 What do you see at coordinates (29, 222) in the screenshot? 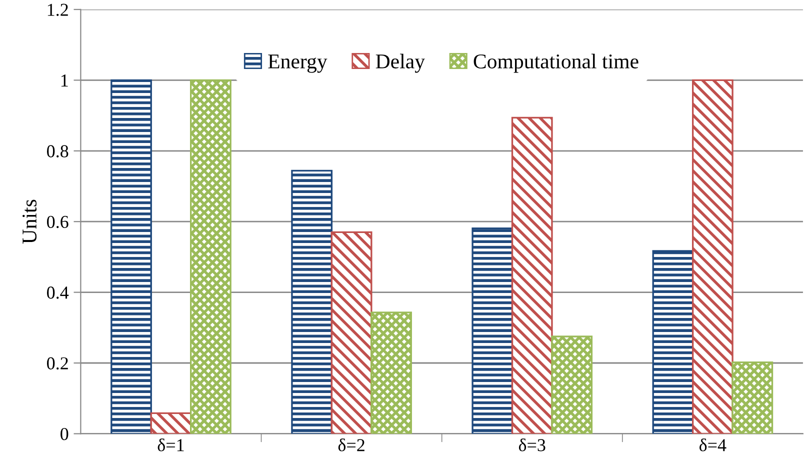
I see `y-axis-title: Units` at bounding box center [29, 222].